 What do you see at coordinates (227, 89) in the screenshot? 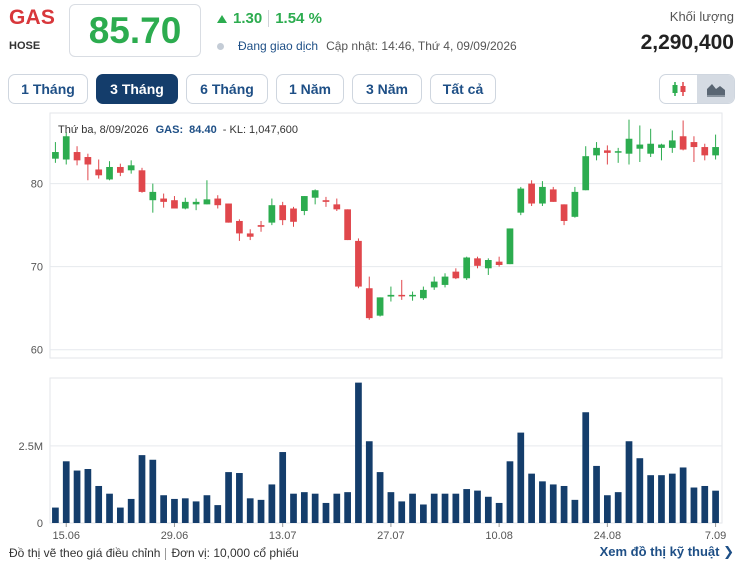
I see `tab-6-months: 6 Tháng` at bounding box center [227, 89].